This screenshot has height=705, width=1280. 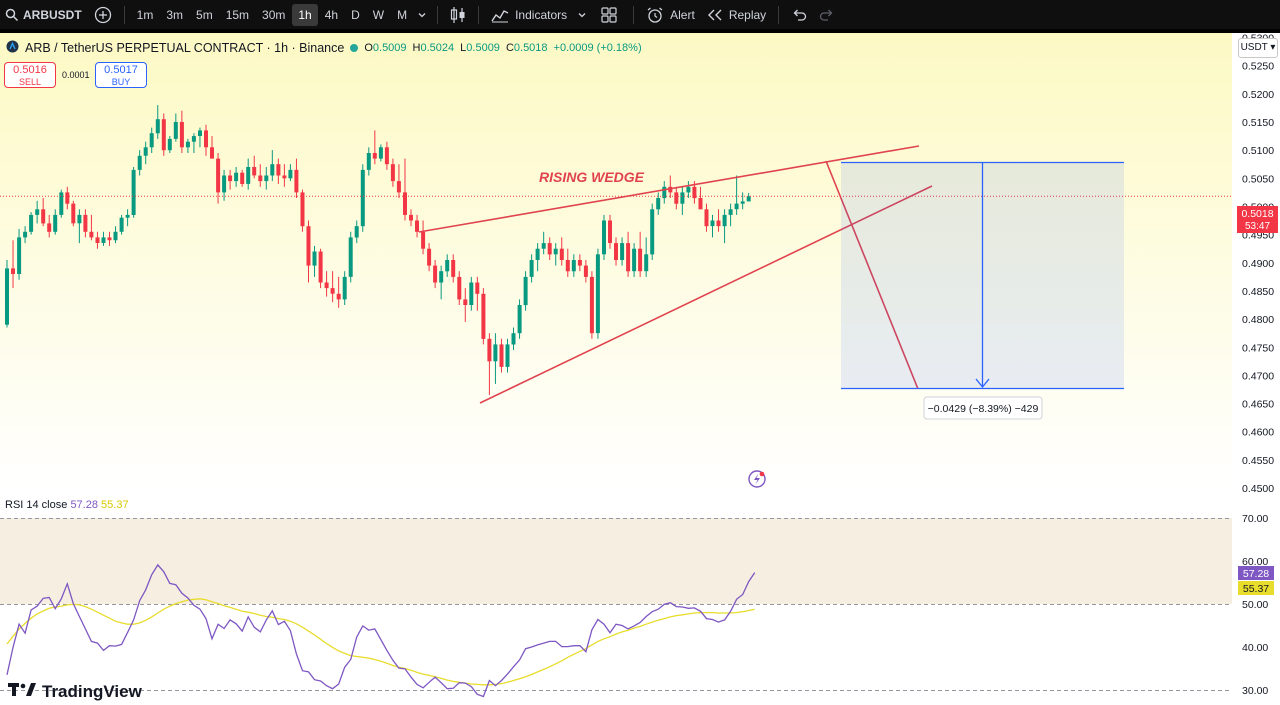 What do you see at coordinates (175, 14) in the screenshot?
I see `timeframe-3m: 3m` at bounding box center [175, 14].